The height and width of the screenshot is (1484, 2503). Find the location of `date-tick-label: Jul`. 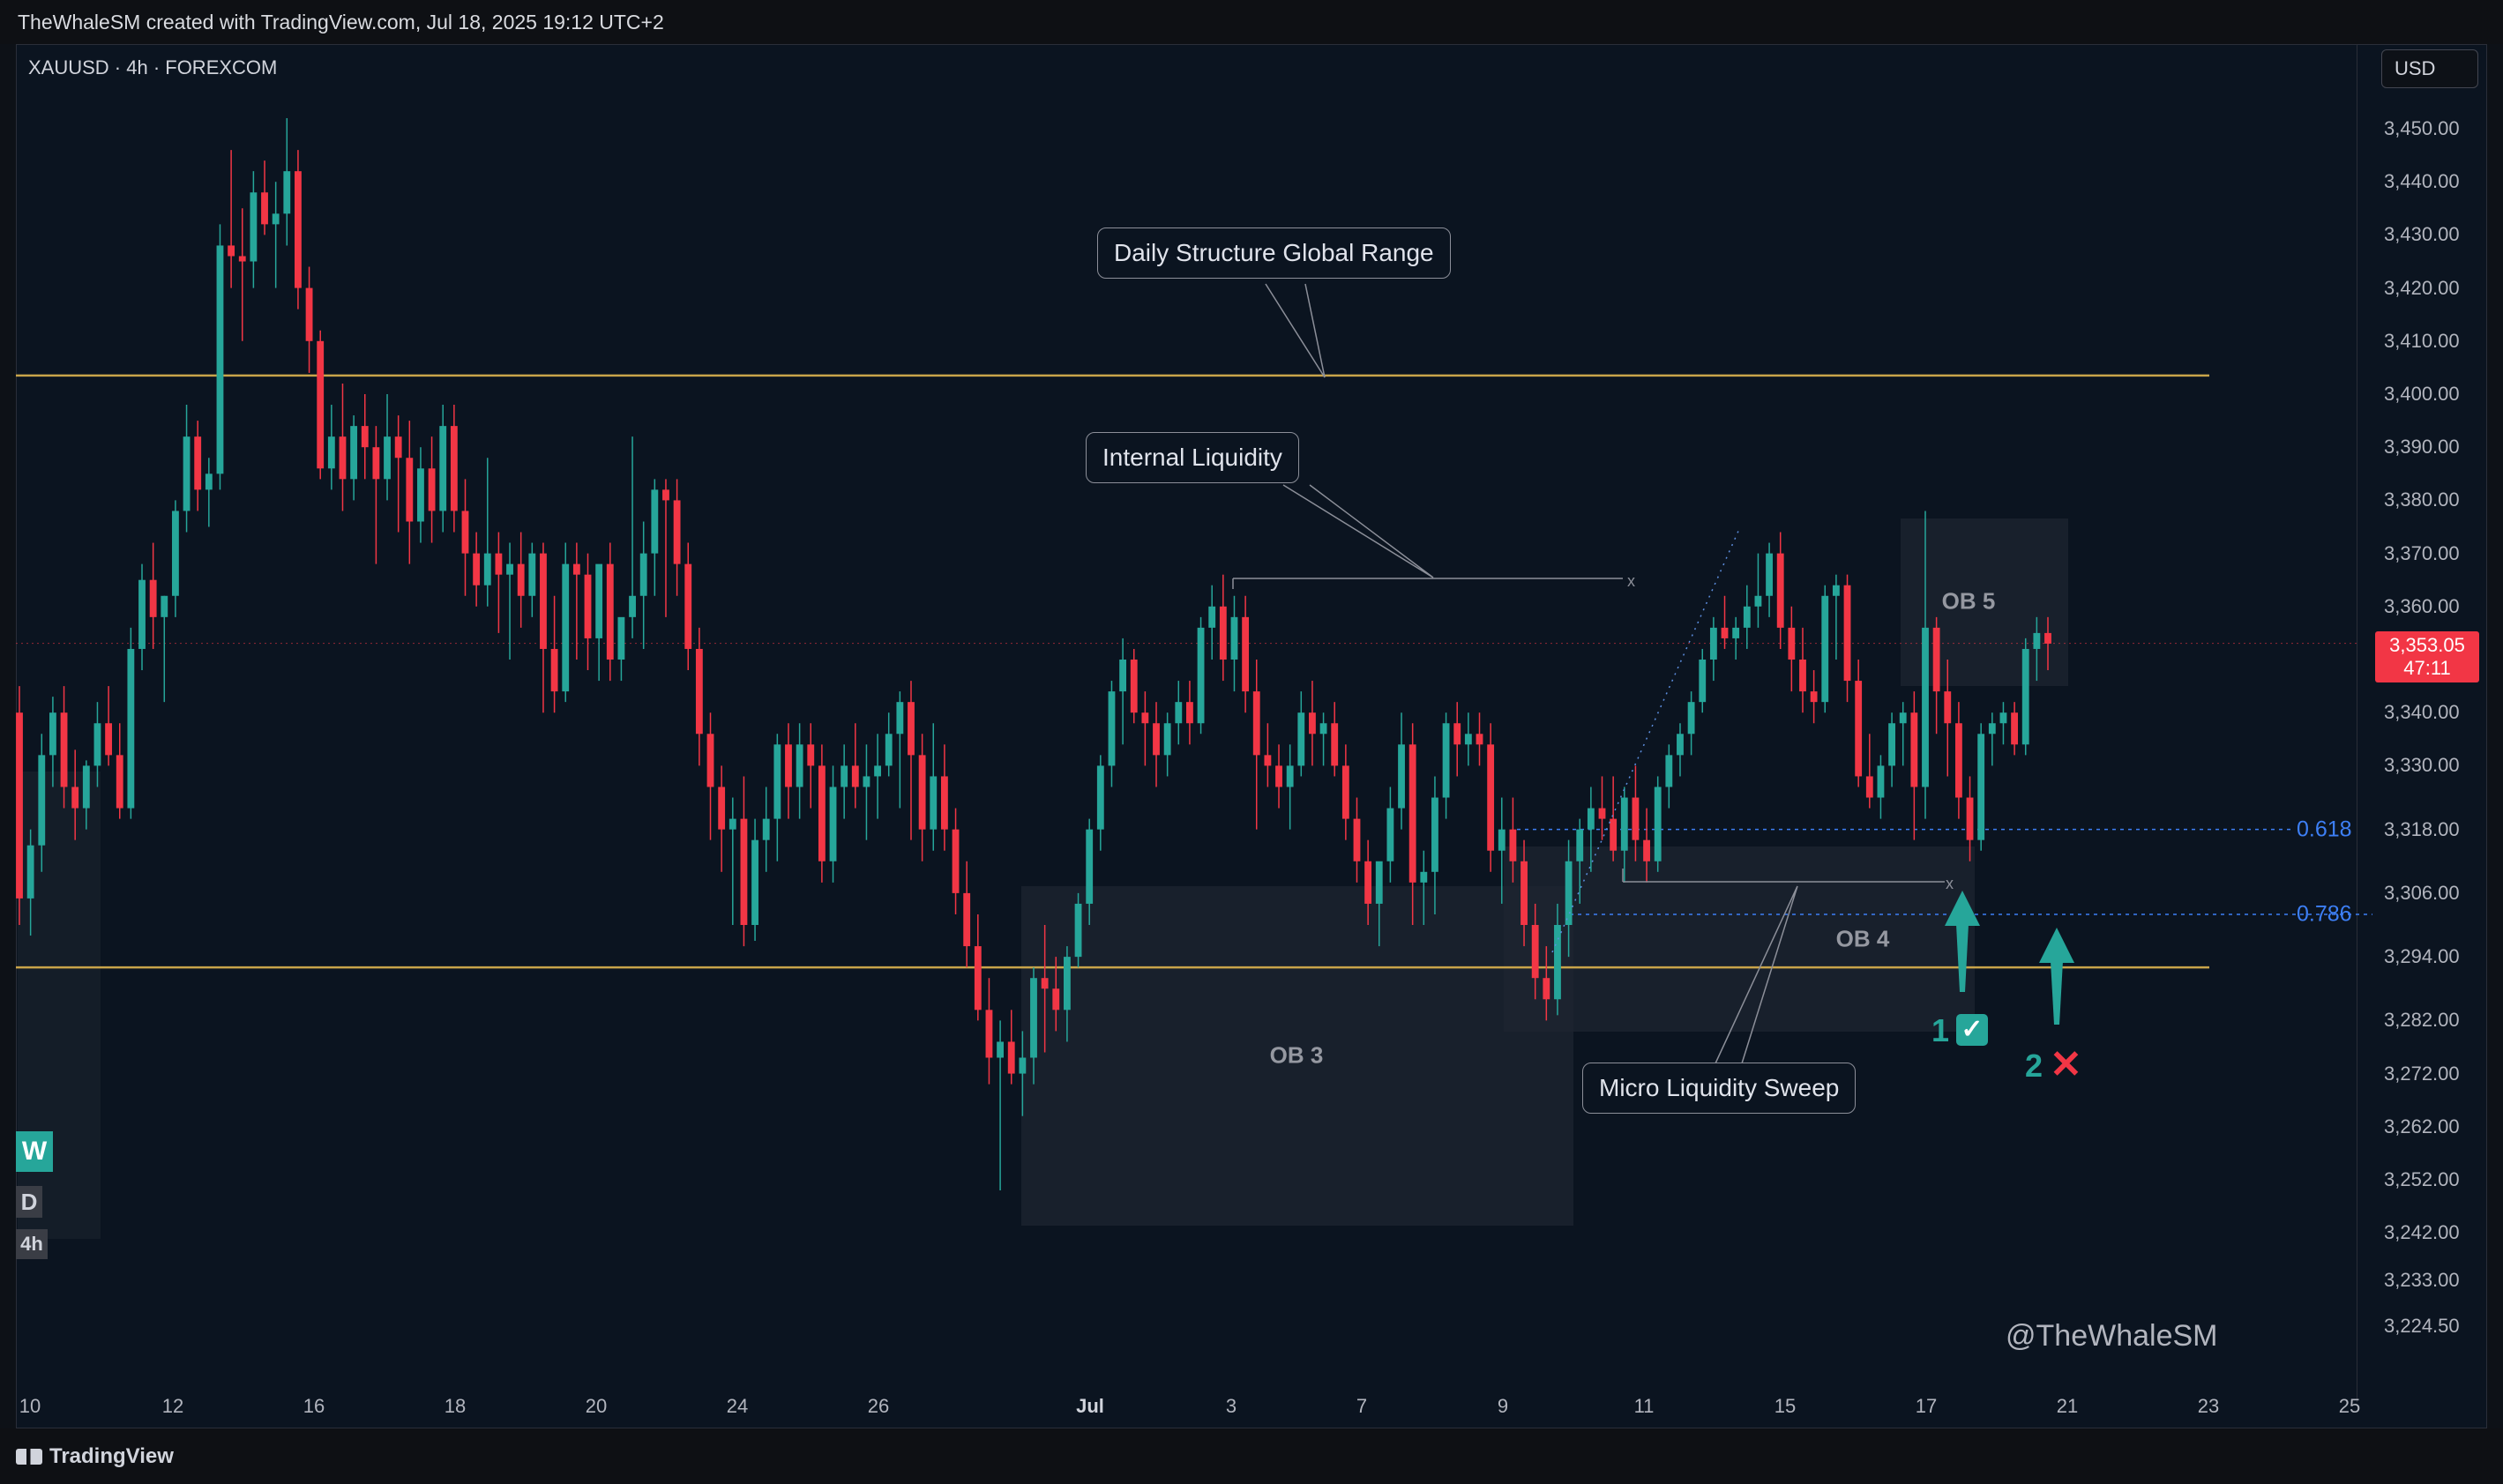

date-tick-label: Jul is located at coordinates (1090, 1406).